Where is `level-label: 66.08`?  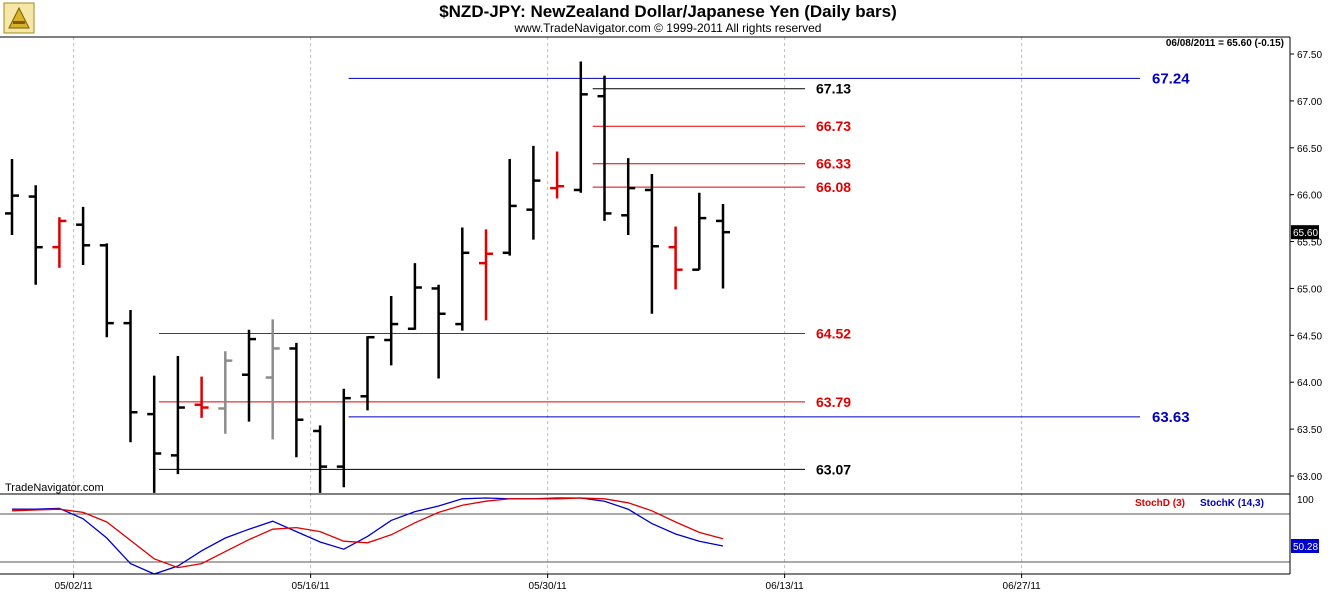 level-label: 66.08 is located at coordinates (833, 187).